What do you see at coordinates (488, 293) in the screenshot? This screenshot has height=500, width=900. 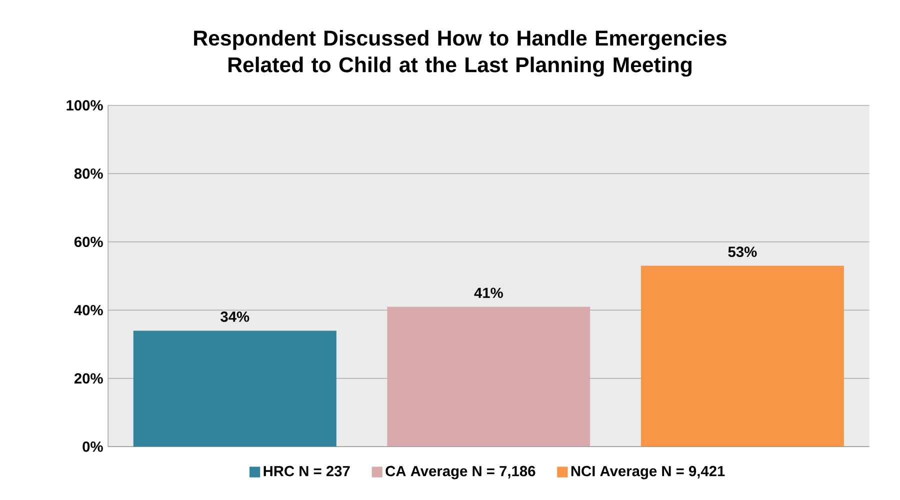 I see `data-label: 41%` at bounding box center [488, 293].